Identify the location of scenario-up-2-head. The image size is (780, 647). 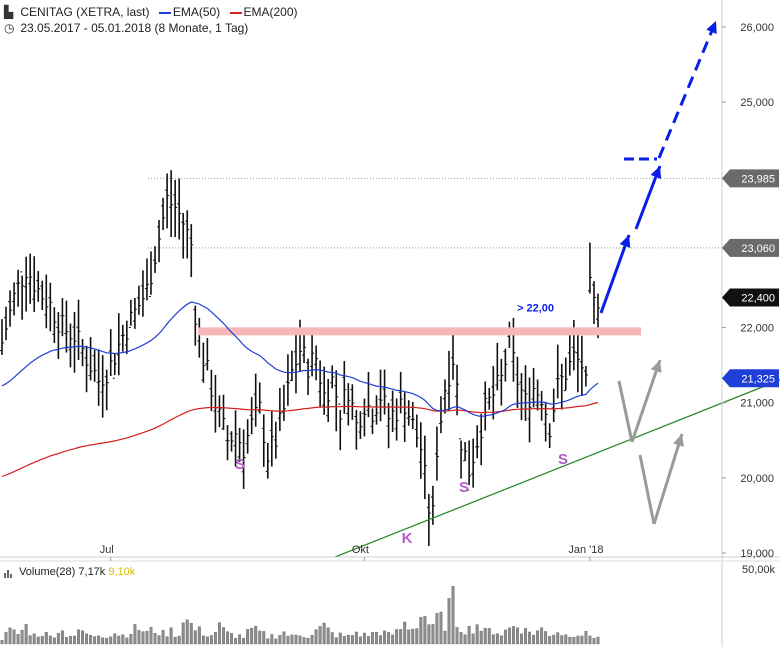
(678, 440).